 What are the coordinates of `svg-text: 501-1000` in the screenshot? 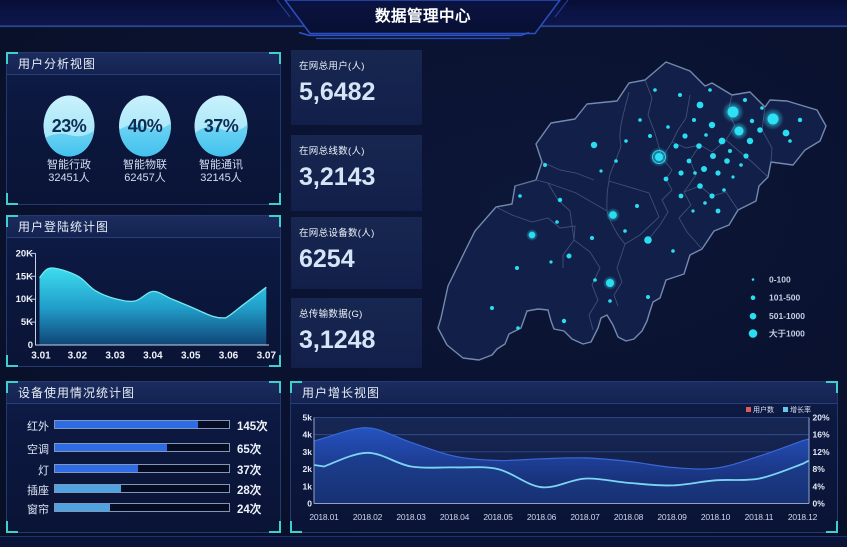 It's located at (787, 316).